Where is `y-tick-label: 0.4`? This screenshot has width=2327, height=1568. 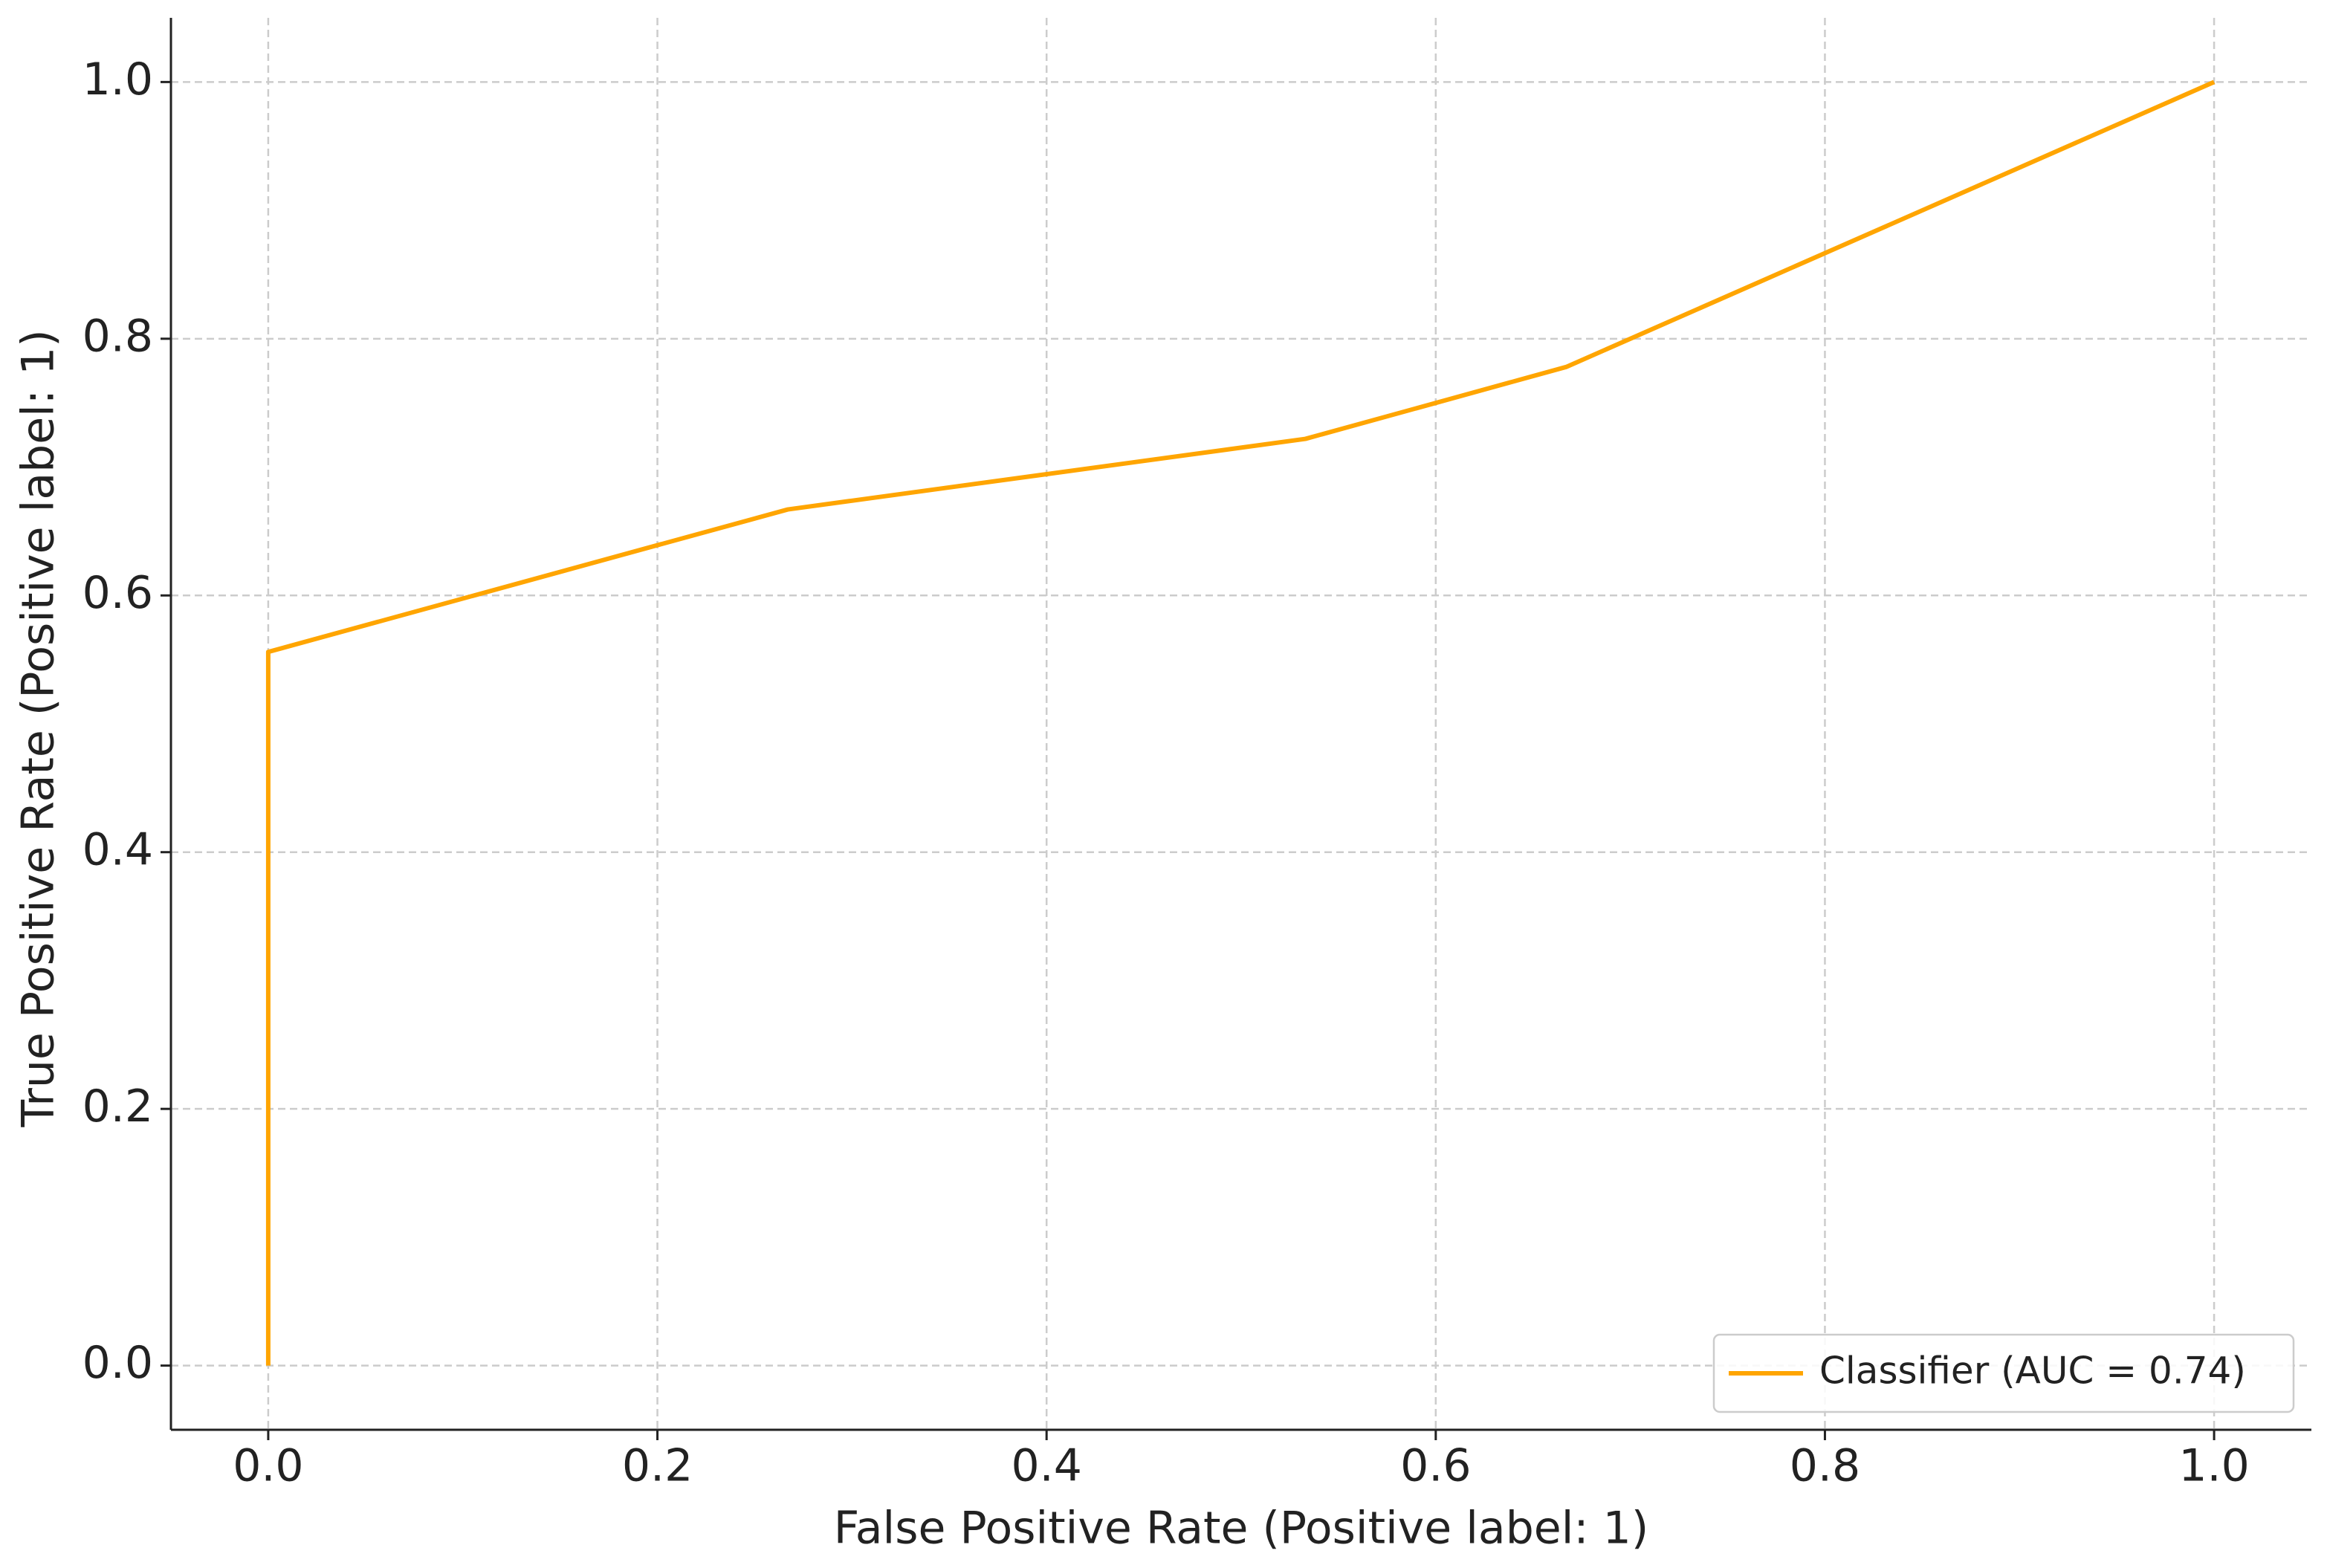 y-tick-label: 0.4 is located at coordinates (117, 849).